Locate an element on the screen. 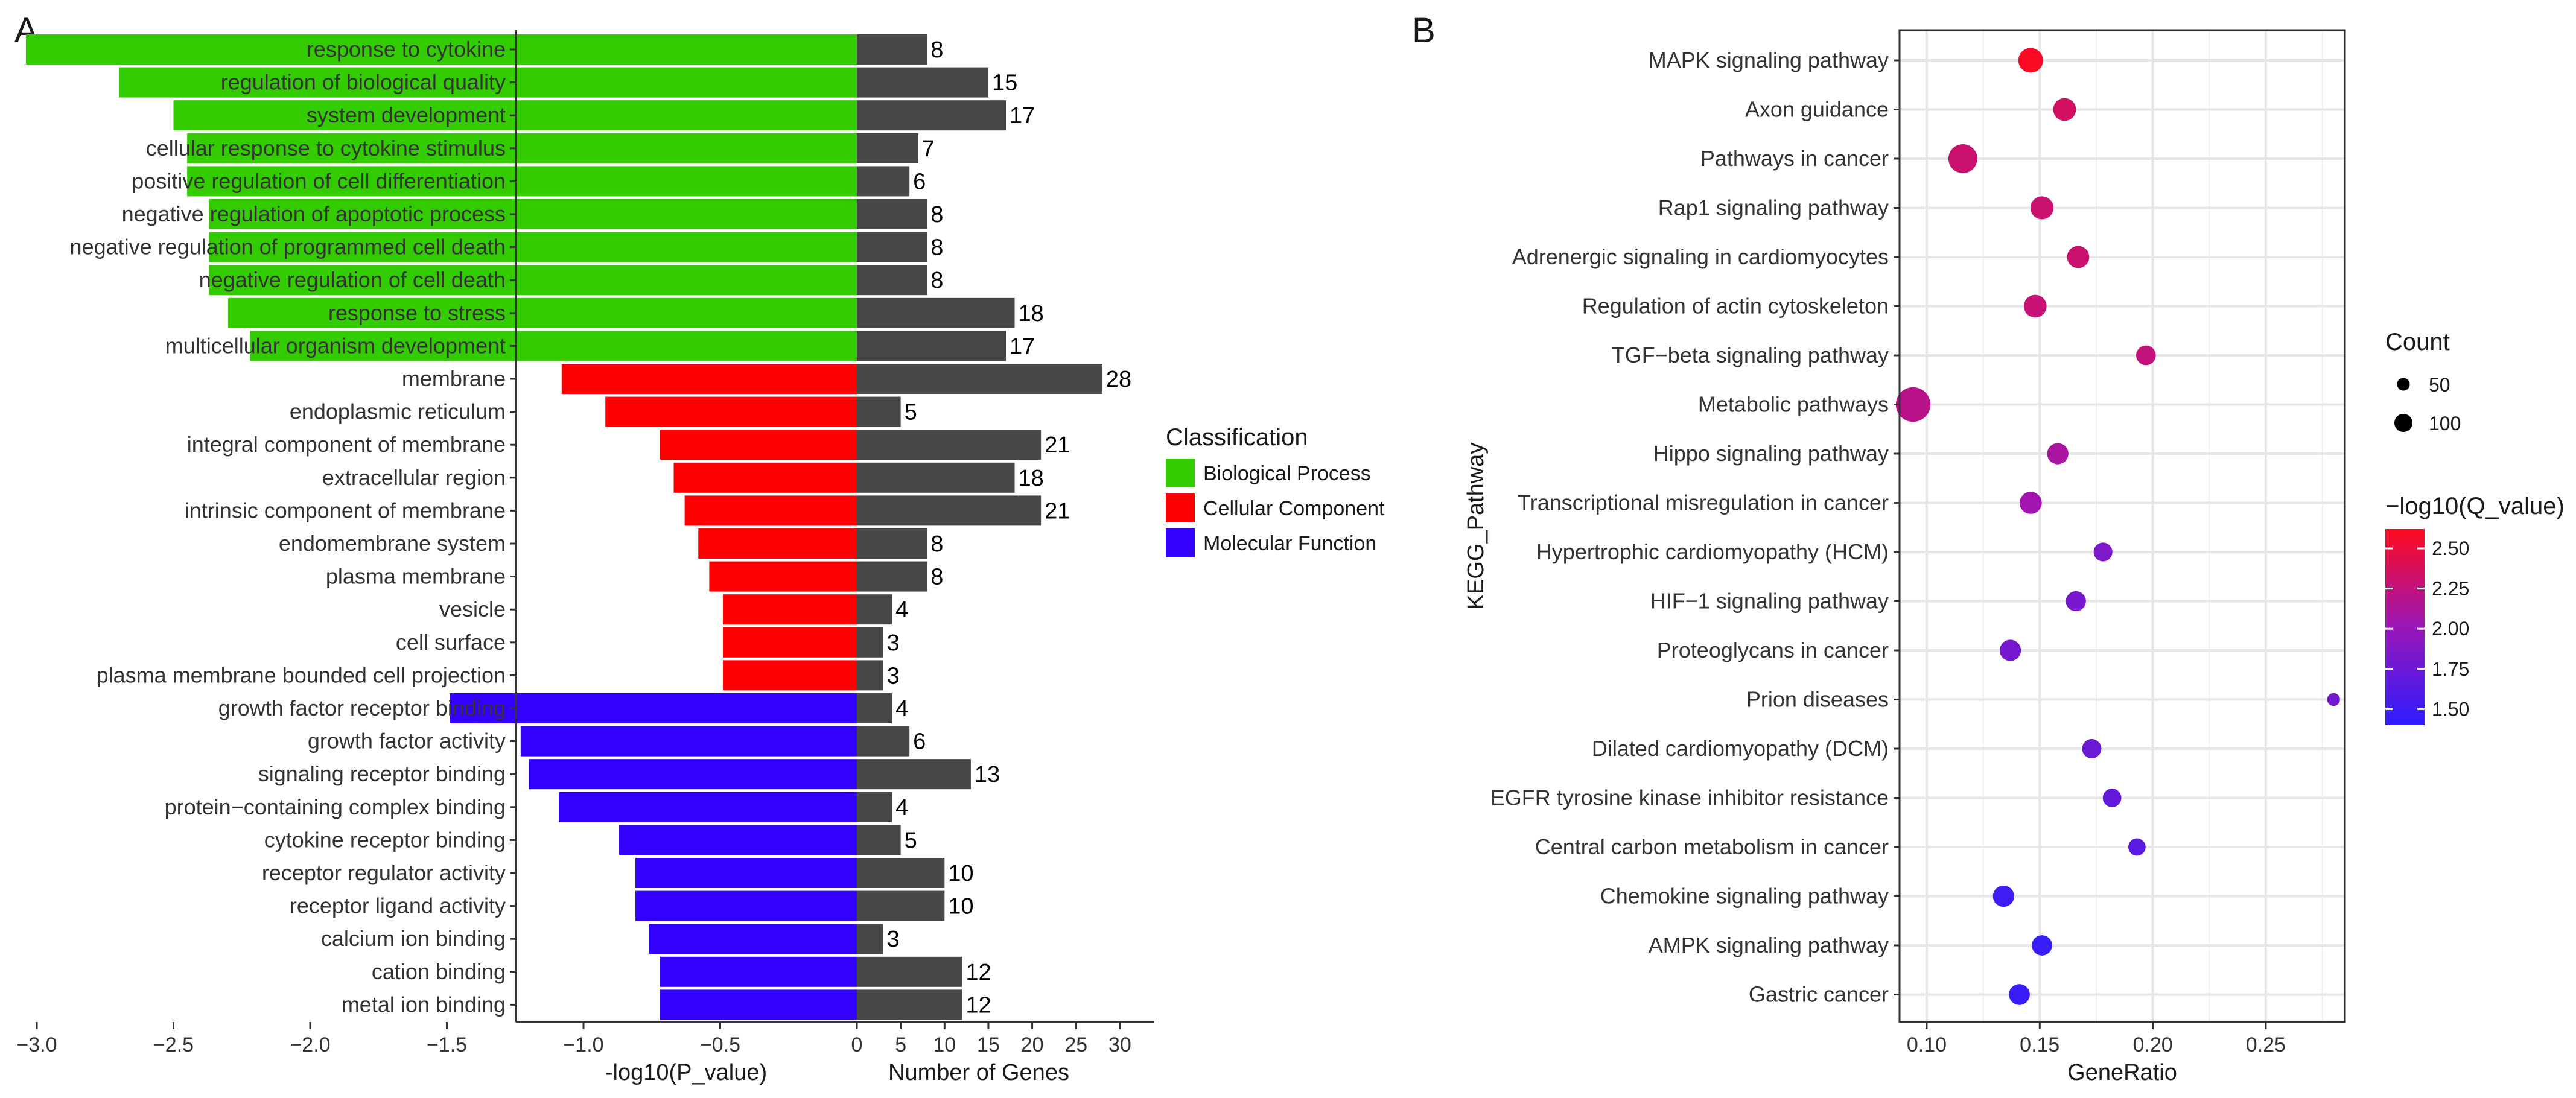  term-label: receptor regulator activity is located at coordinates (384, 872).